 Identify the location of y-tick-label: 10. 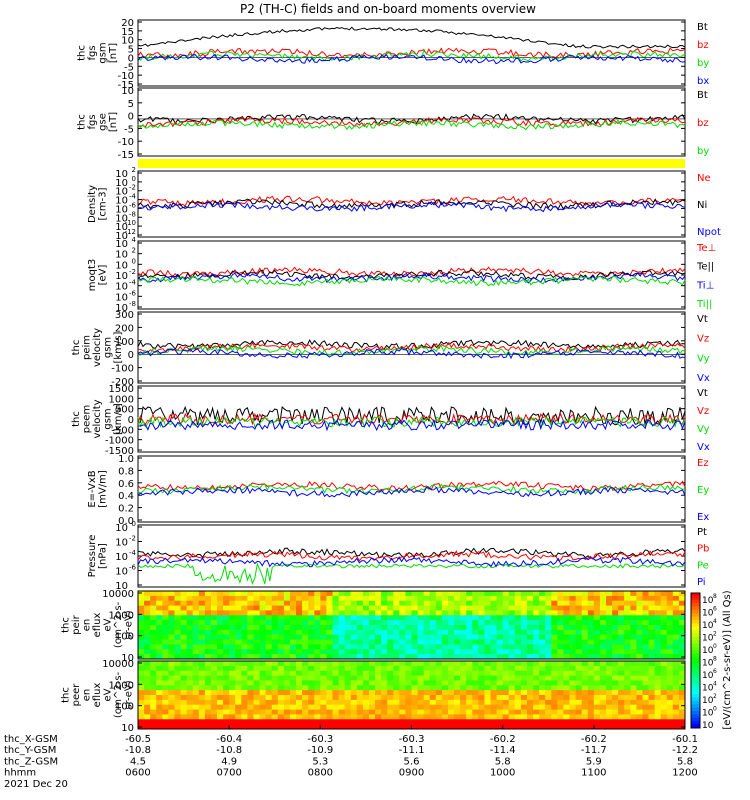
(127, 41).